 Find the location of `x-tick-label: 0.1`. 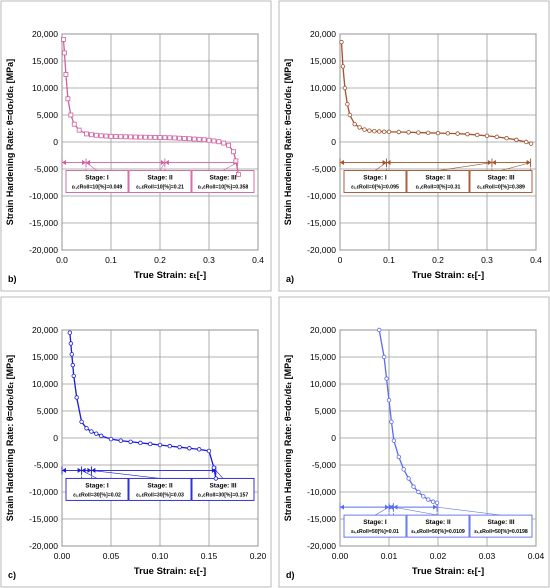

x-tick-label: 0.1 is located at coordinates (389, 260).